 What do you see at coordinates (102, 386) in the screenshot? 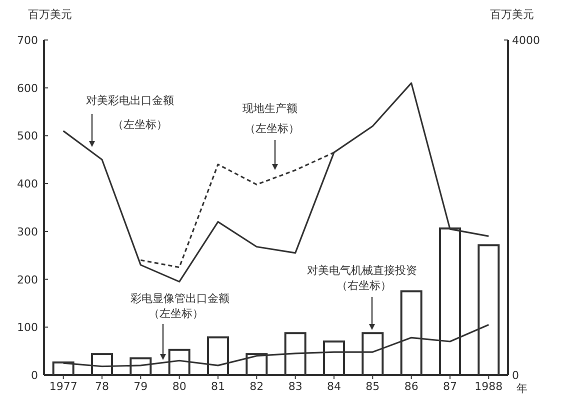
I see `tick: 78` at bounding box center [102, 386].